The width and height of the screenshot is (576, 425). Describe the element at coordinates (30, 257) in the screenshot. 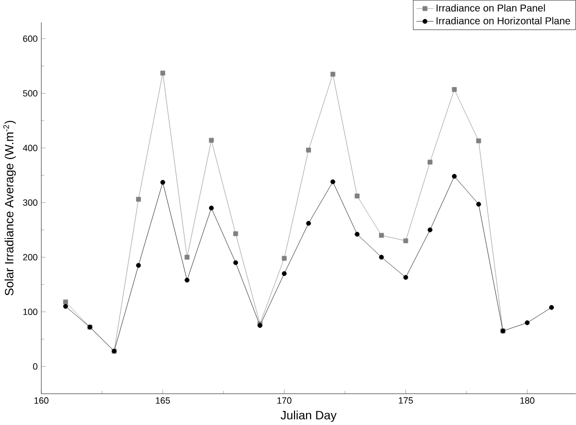

I see `y-tick-label: 200` at that location.